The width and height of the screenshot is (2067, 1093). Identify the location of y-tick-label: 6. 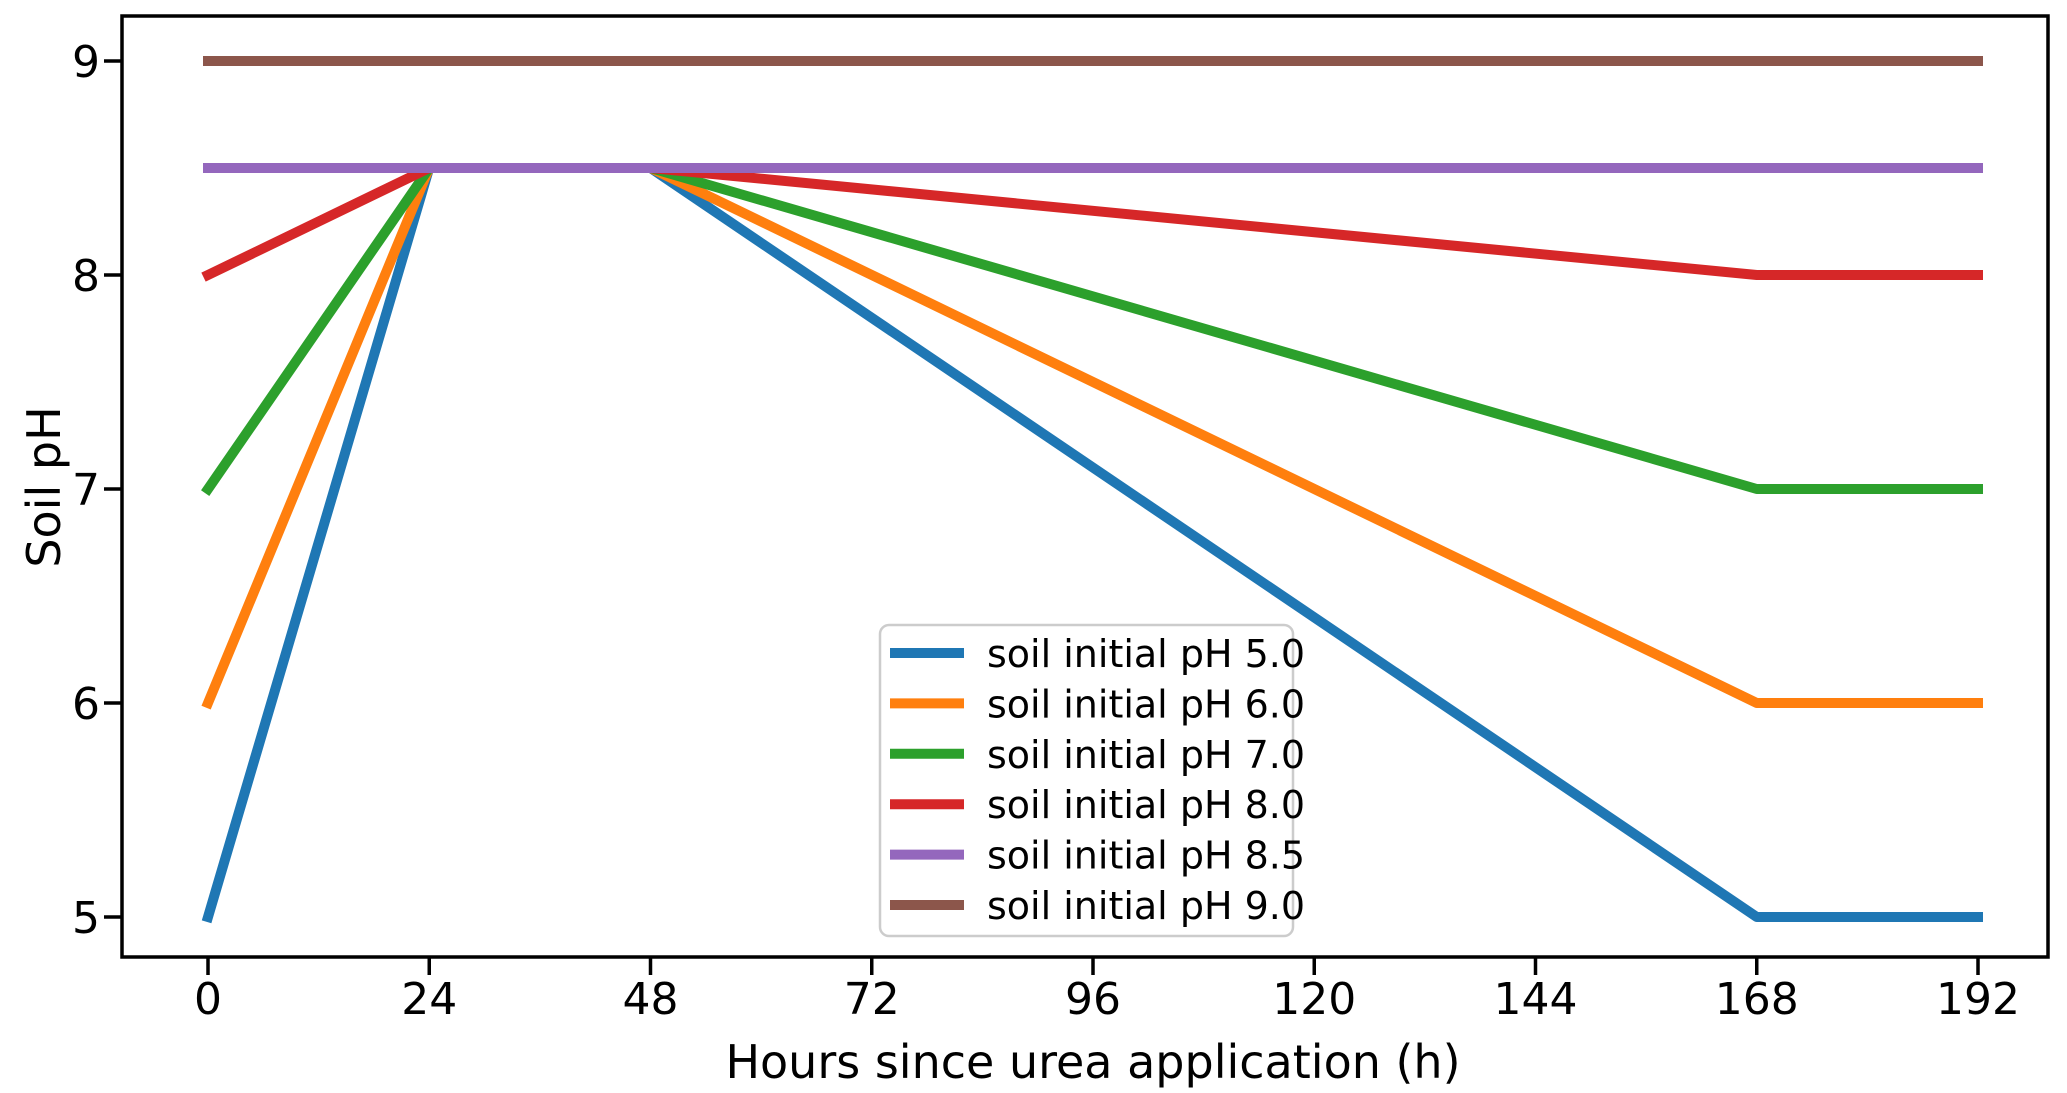
(86, 704).